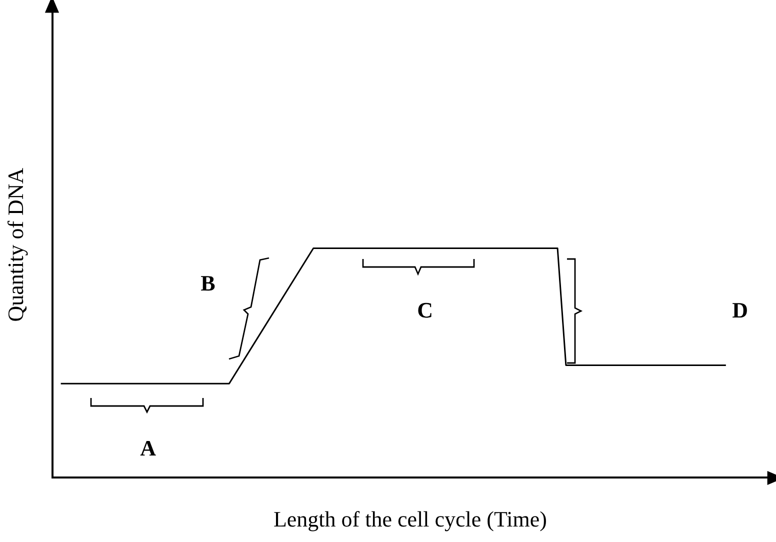 Image resolution: width=776 pixels, height=542 pixels. I want to click on x-axis-title: Length of the cell cycle (Time), so click(410, 519).